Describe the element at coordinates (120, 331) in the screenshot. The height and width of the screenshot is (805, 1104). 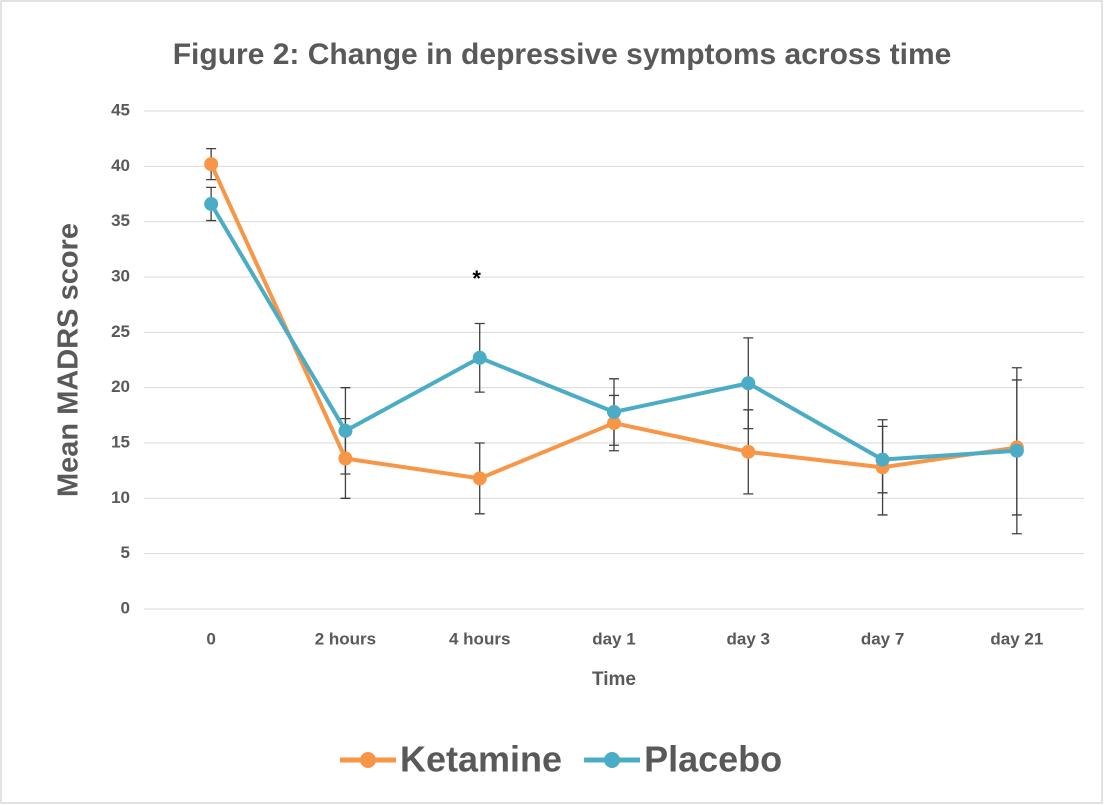
I see `y-tick-label: 25` at that location.